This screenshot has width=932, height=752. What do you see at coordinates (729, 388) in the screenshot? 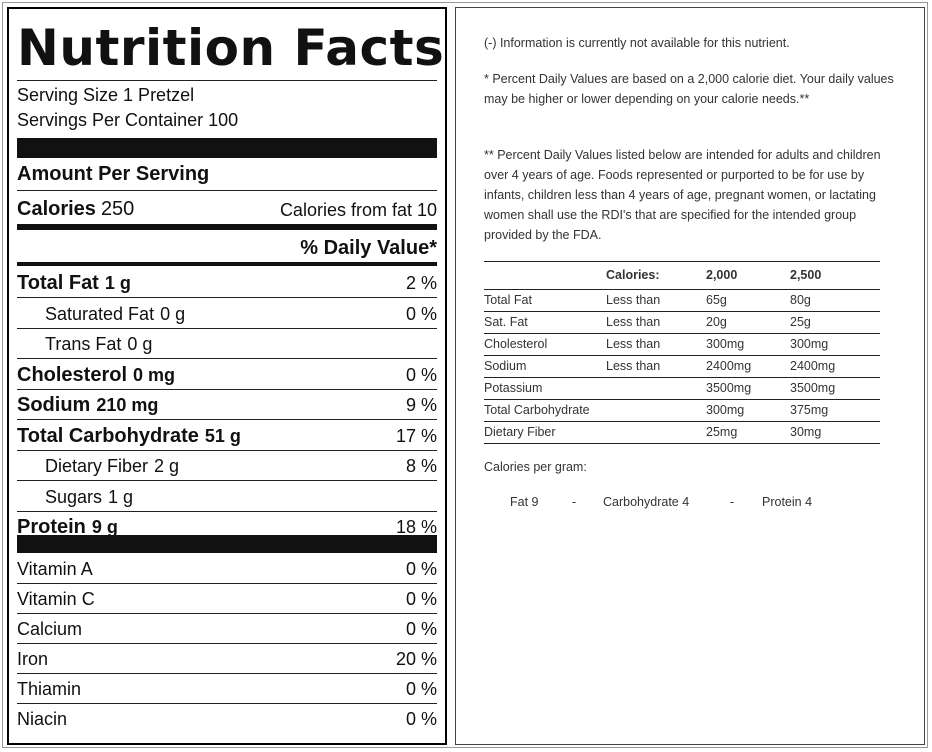
I see `table-value: 3500mg` at bounding box center [729, 388].